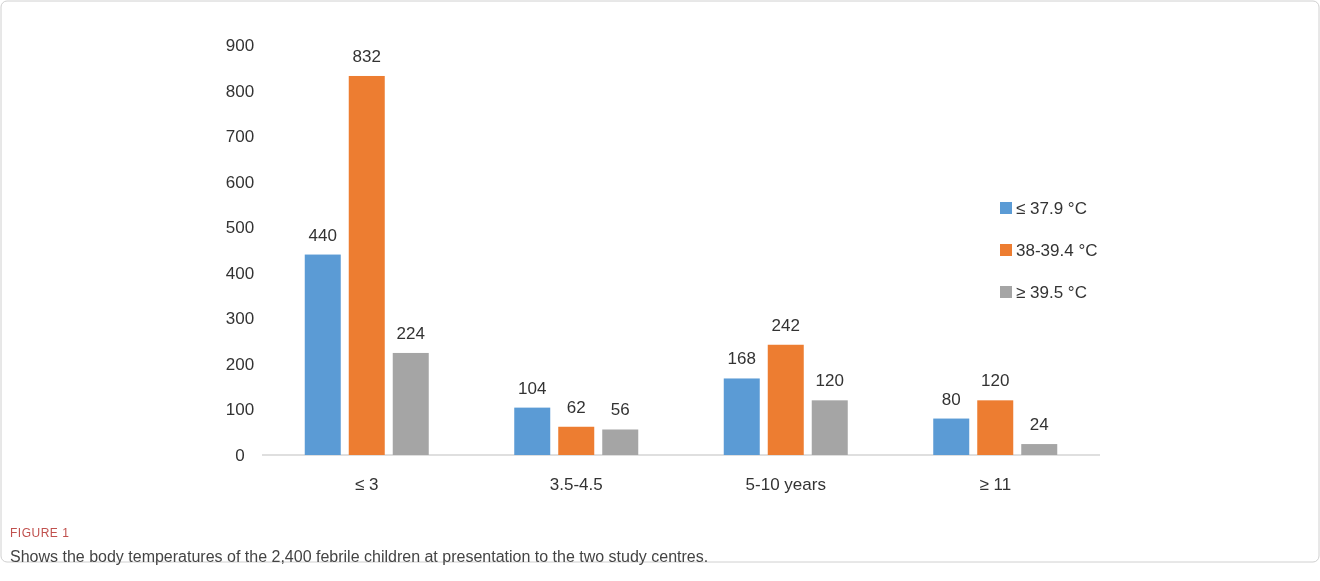 This screenshot has width=1320, height=581. I want to click on data-label: 832, so click(366, 56).